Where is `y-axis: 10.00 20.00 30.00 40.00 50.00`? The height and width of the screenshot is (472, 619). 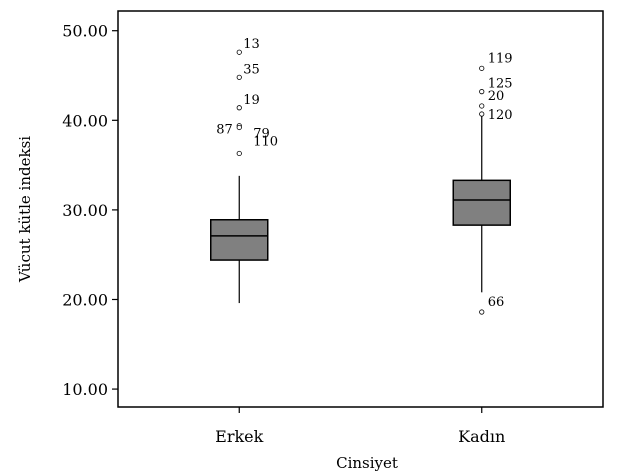
y-axis: 10.00 20.00 30.00 40.00 50.00 is located at coordinates (90, 210).